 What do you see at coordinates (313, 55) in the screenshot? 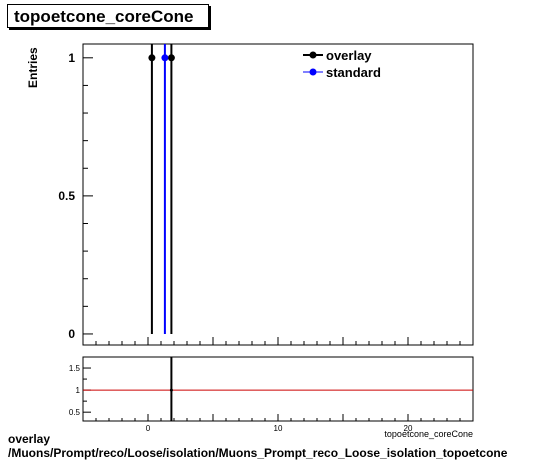
I see `legend-marker-overlay` at bounding box center [313, 55].